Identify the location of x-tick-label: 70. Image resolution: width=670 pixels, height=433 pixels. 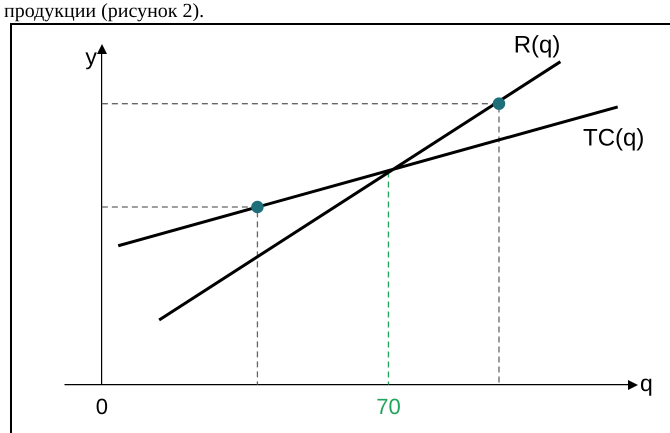
(388, 406).